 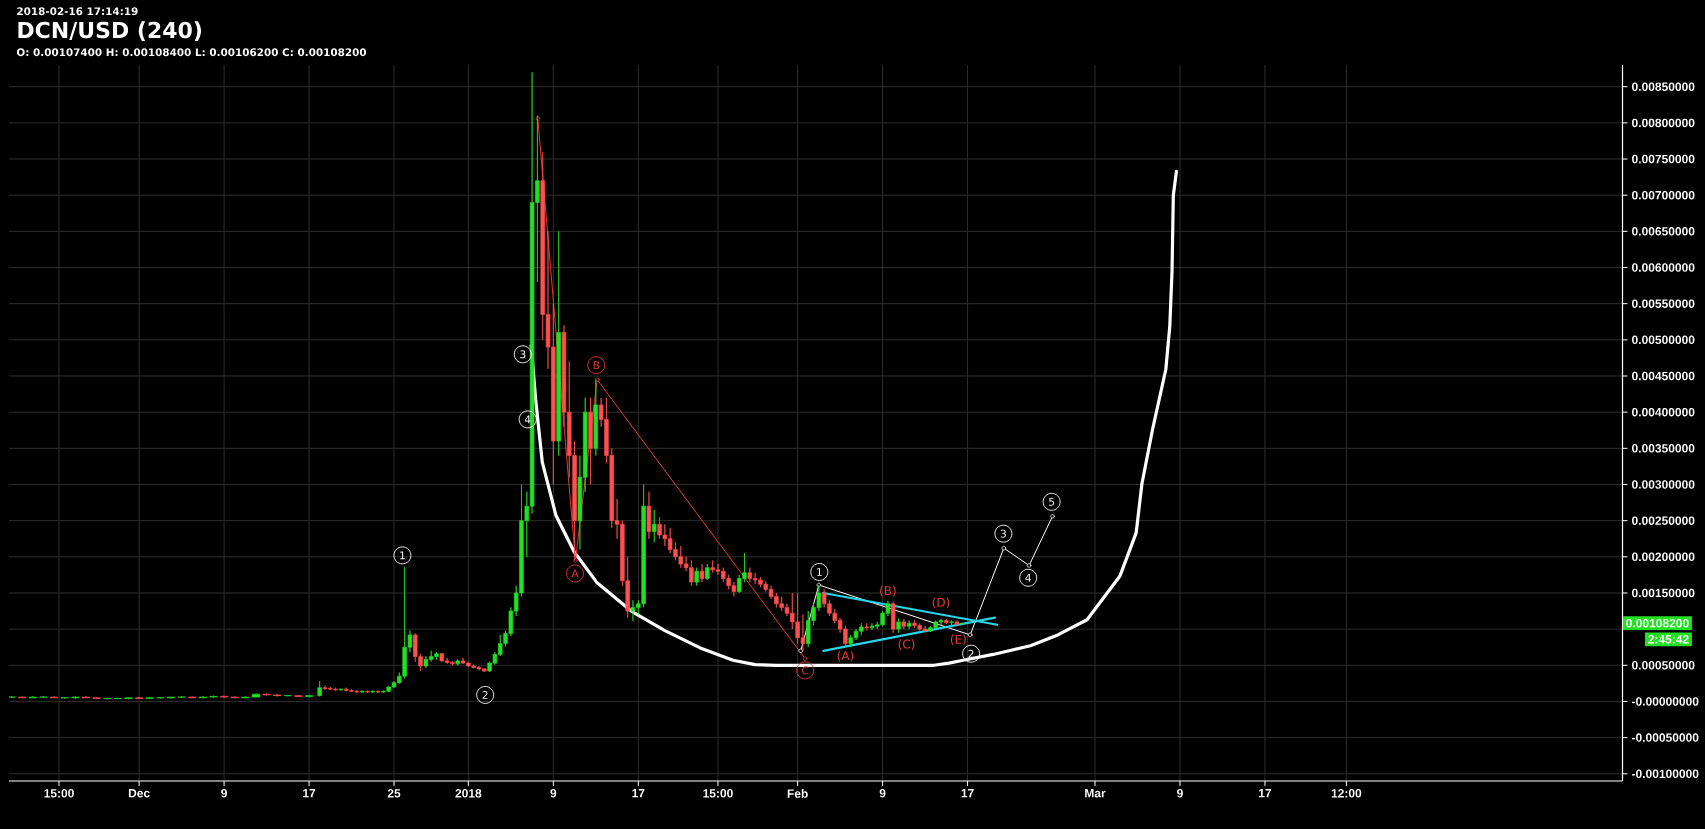 What do you see at coordinates (468, 793) in the screenshot?
I see `x-tick-label: 2018` at bounding box center [468, 793].